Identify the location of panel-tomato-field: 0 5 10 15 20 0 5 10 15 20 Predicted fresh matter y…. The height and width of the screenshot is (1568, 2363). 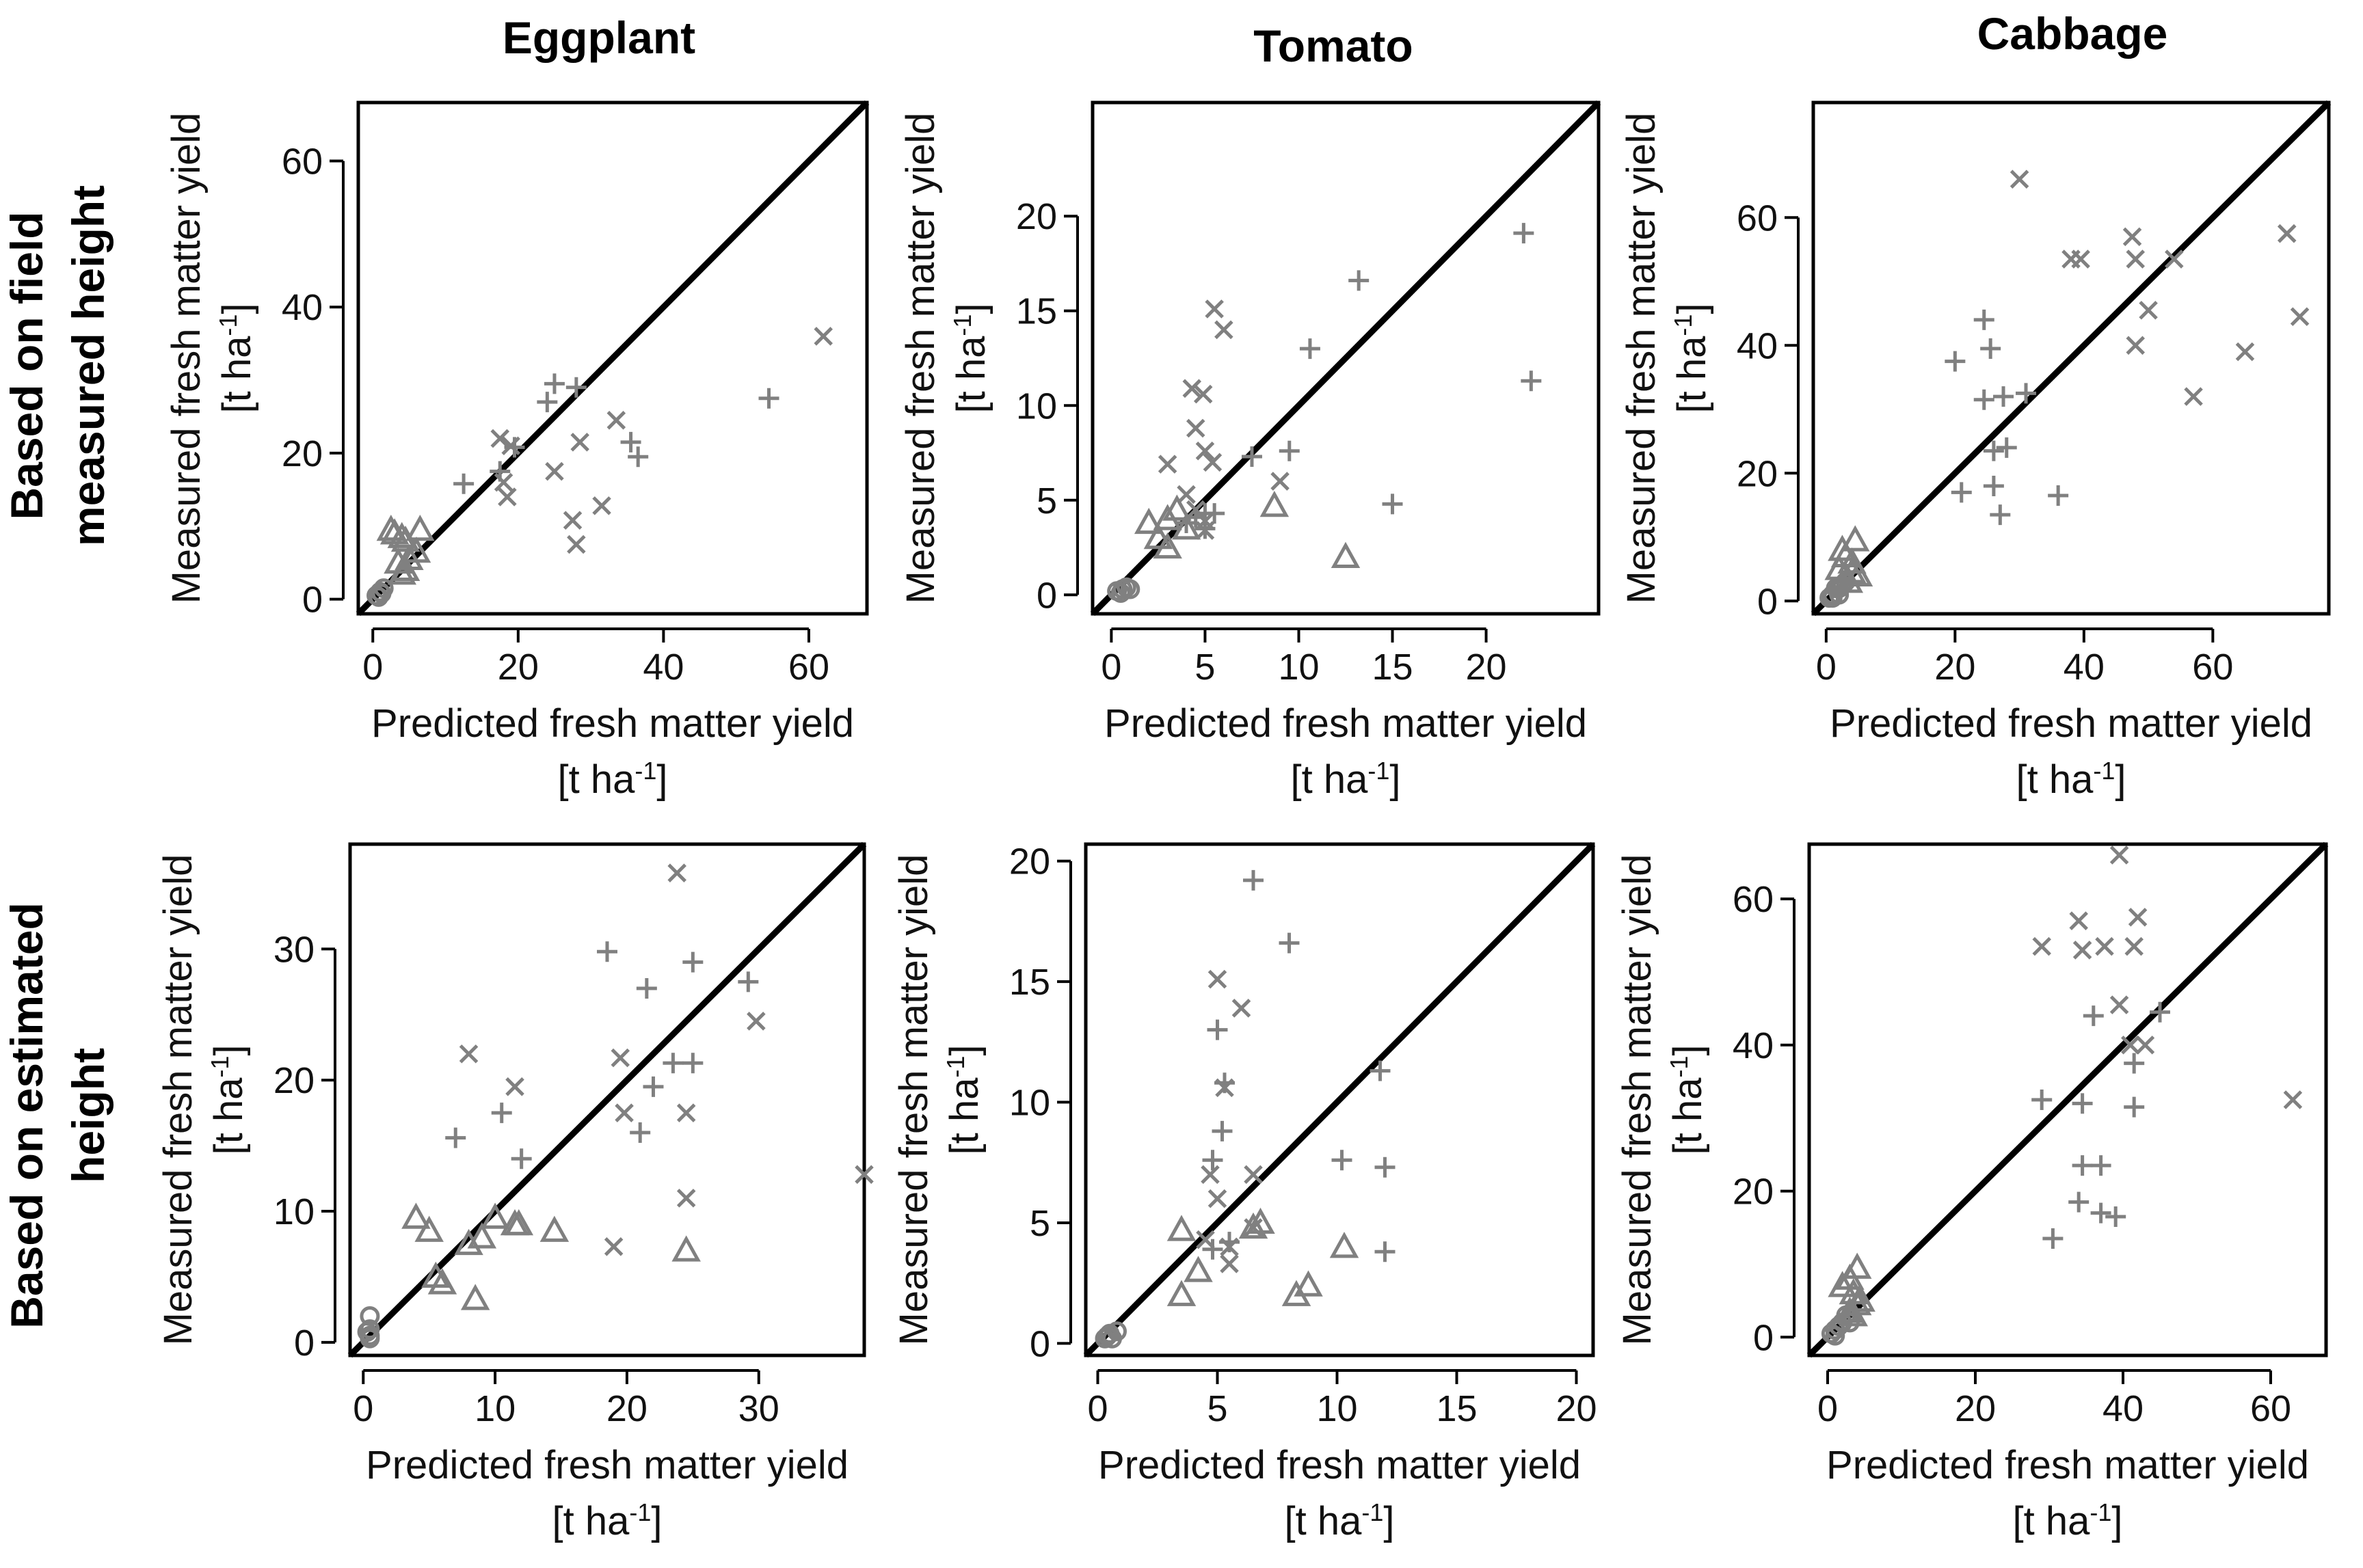
(1249, 451).